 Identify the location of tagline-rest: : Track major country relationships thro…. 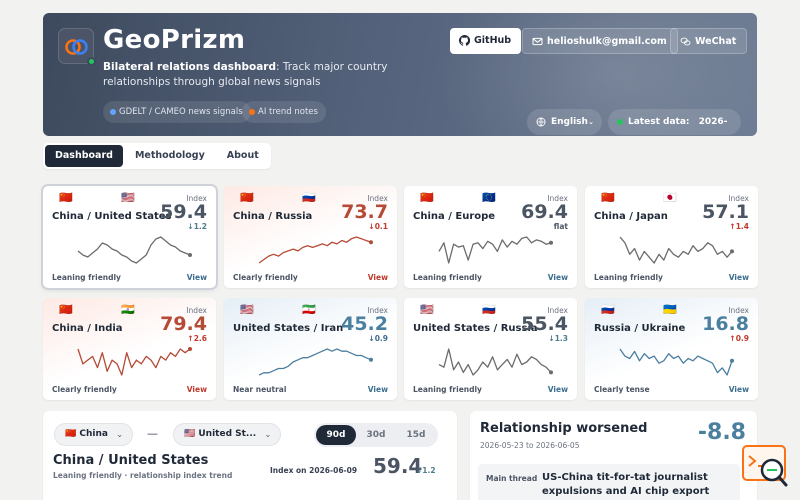
(245, 74).